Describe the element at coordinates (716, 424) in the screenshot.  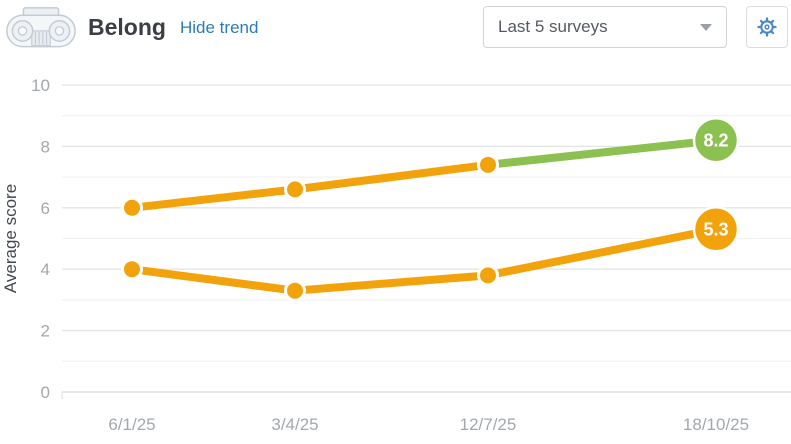
I see `x-tick-label: 18/10/25` at that location.